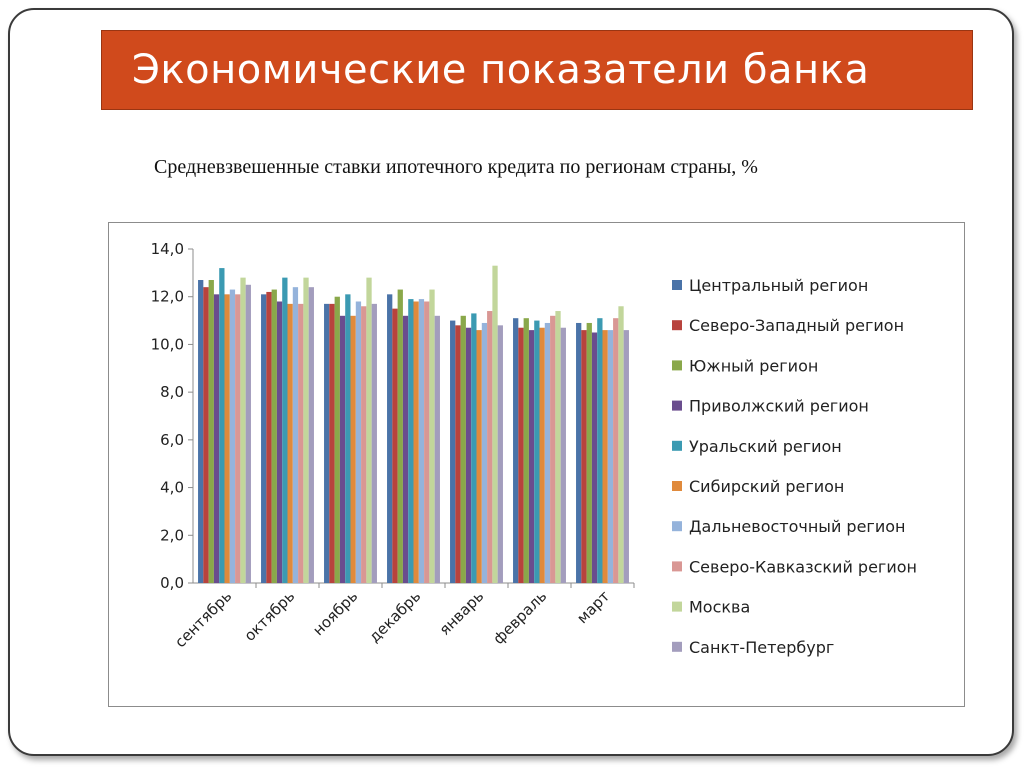 The height and width of the screenshot is (768, 1024). I want to click on legend-label: Южный регион, so click(753, 365).